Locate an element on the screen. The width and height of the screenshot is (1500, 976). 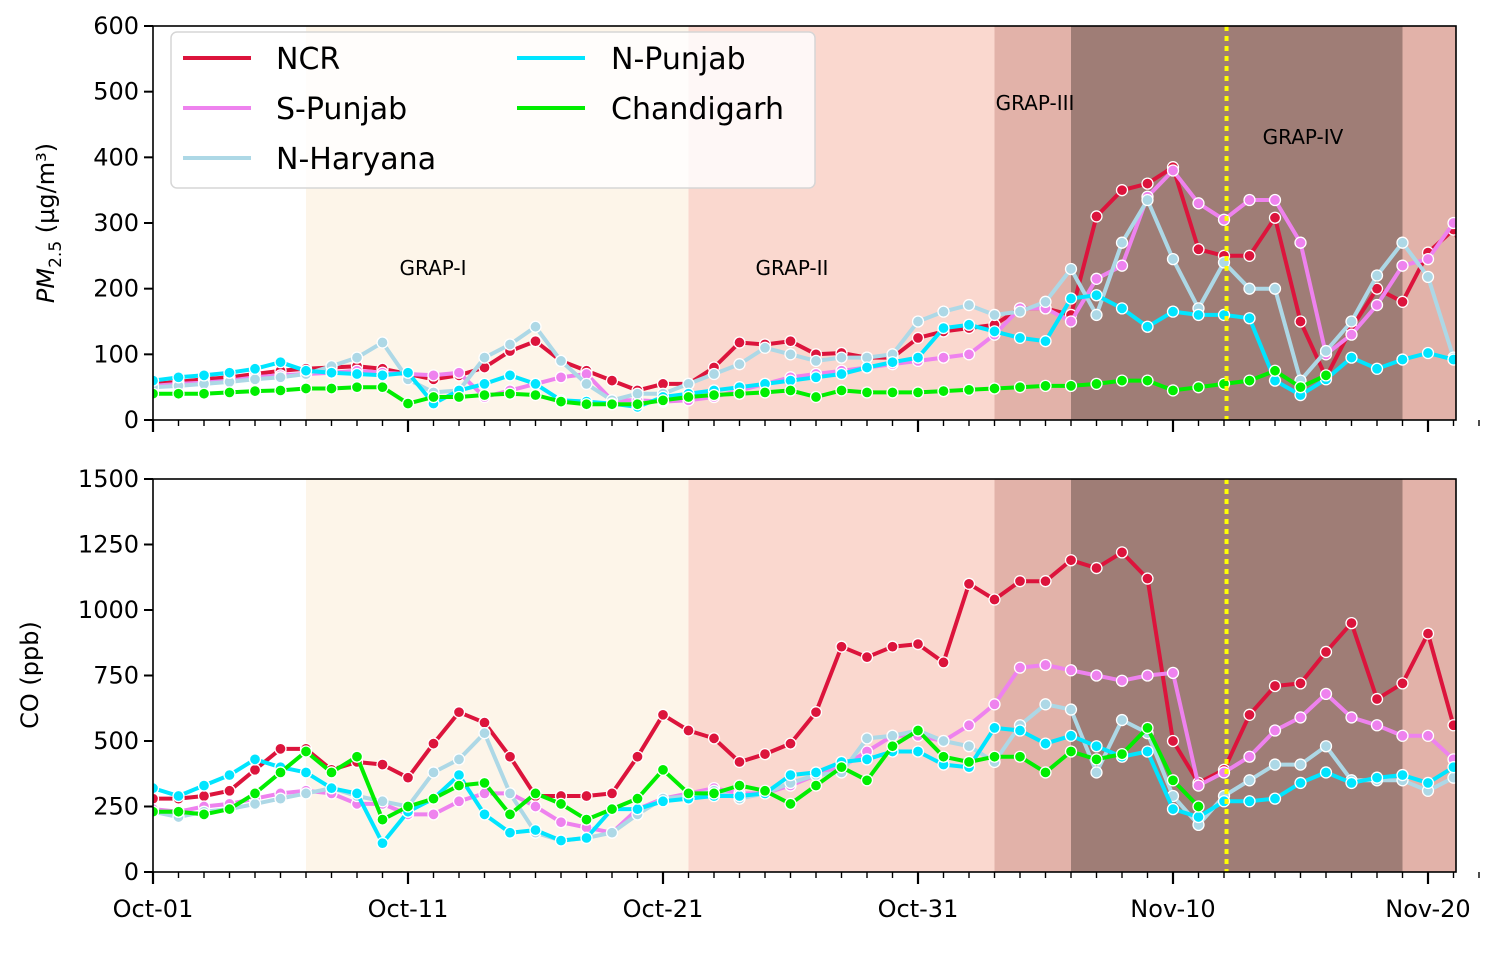
co-y-axis-label: CO (ppb) is located at coordinates (30, 675).